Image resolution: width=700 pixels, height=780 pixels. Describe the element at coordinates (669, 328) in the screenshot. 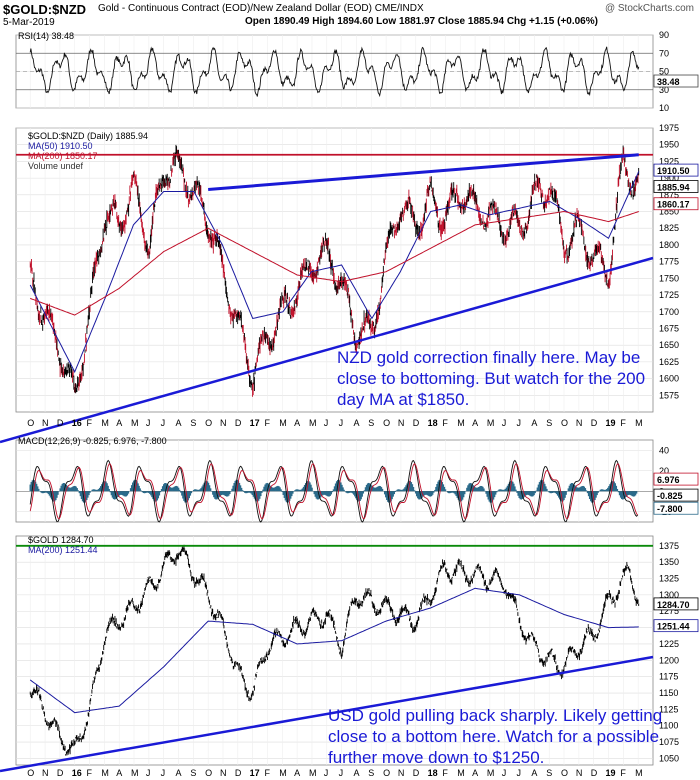

I see `nzd-panel-tick-label: 1675` at that location.